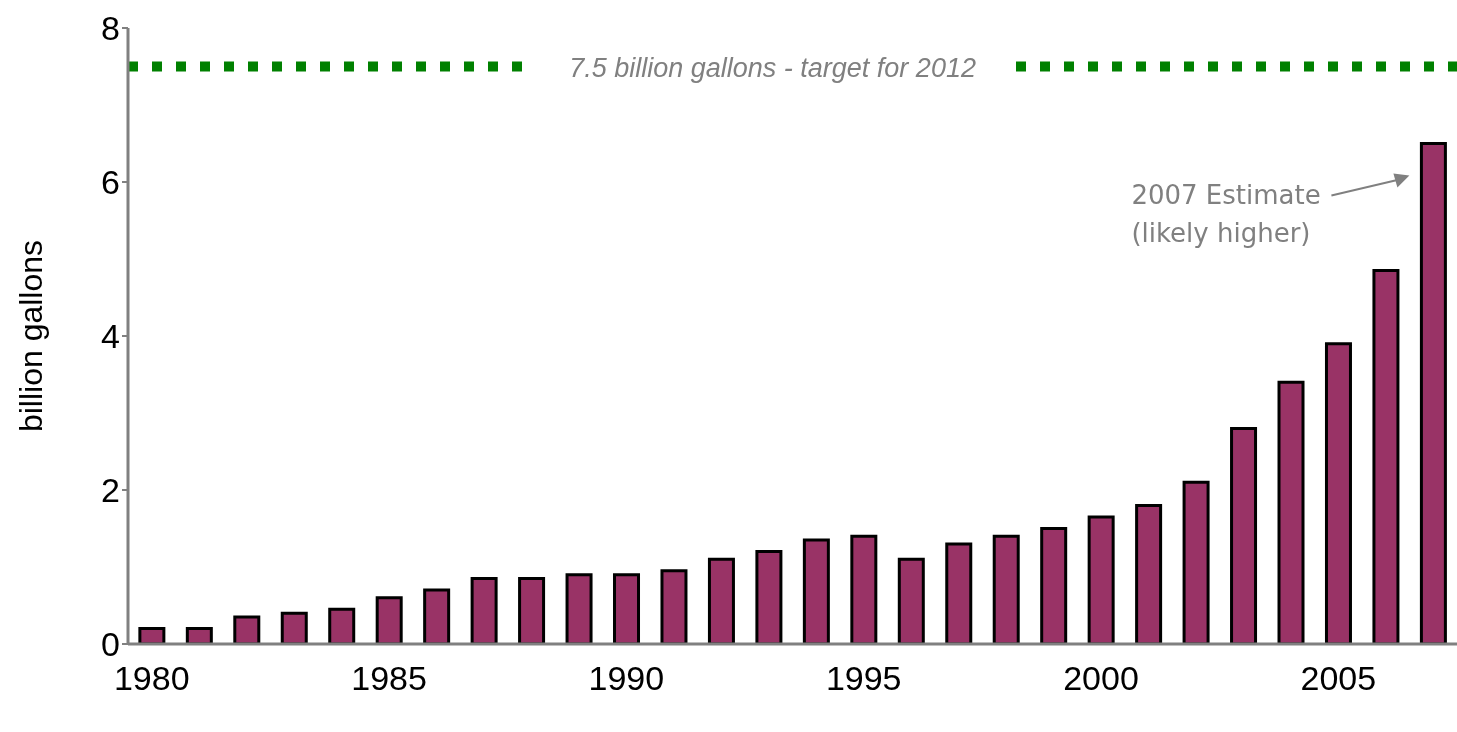  Describe the element at coordinates (626, 678) in the screenshot. I see `x-tick-label: 1990` at that location.